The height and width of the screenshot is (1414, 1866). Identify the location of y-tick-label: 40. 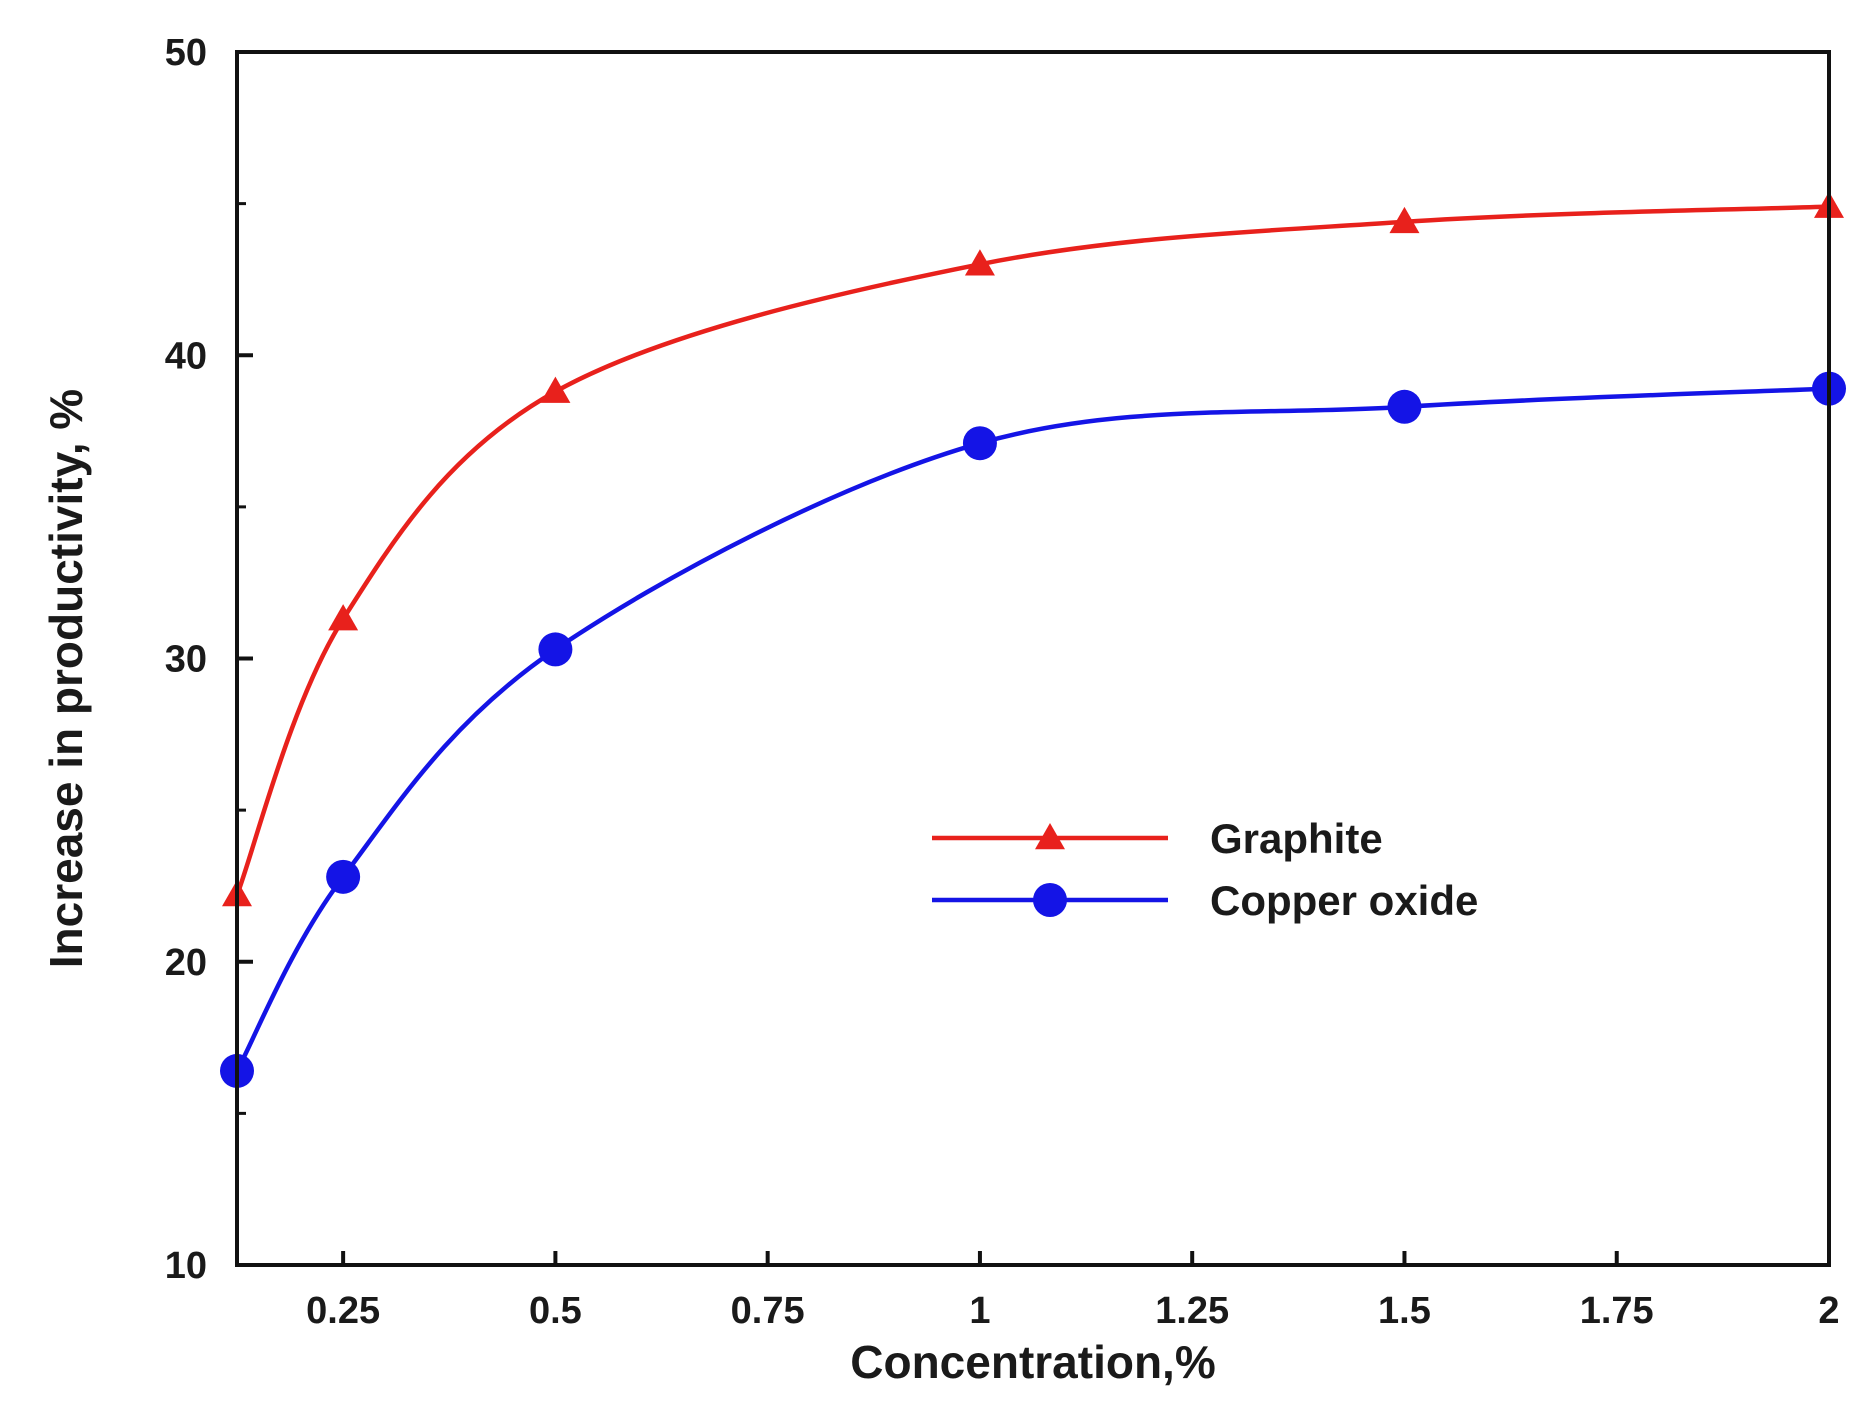
(186, 356).